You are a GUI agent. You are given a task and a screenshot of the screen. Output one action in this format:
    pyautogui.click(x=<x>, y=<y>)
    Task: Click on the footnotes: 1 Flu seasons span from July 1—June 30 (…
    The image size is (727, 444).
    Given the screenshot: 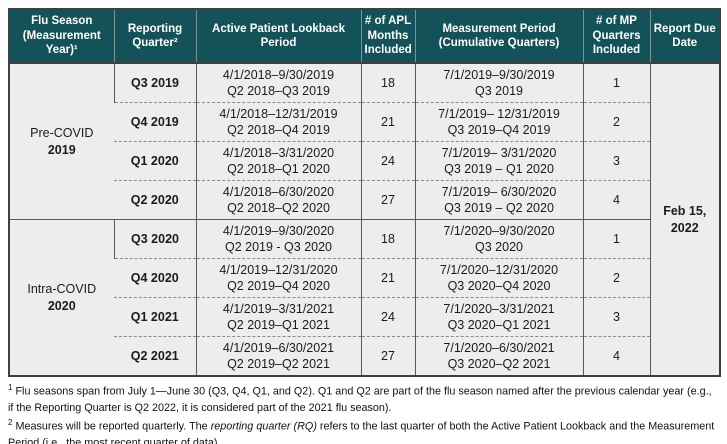 What is the action you would take?
    pyautogui.click(x=363, y=413)
    